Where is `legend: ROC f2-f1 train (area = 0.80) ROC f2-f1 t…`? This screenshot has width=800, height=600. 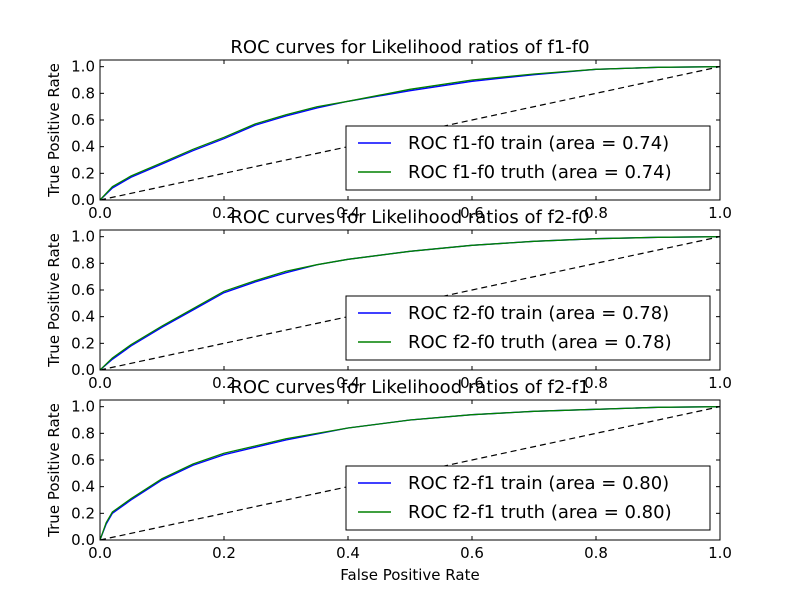
legend: ROC f2-f1 train (area = 0.80) ROC f2-f1 t… is located at coordinates (528, 498).